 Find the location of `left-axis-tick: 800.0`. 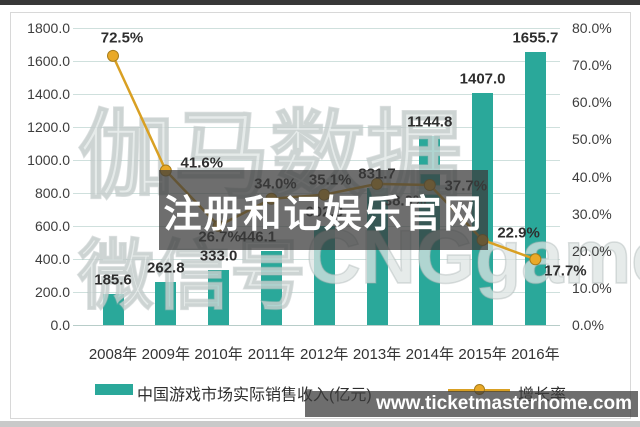

left-axis-tick: 800.0 is located at coordinates (52, 193).